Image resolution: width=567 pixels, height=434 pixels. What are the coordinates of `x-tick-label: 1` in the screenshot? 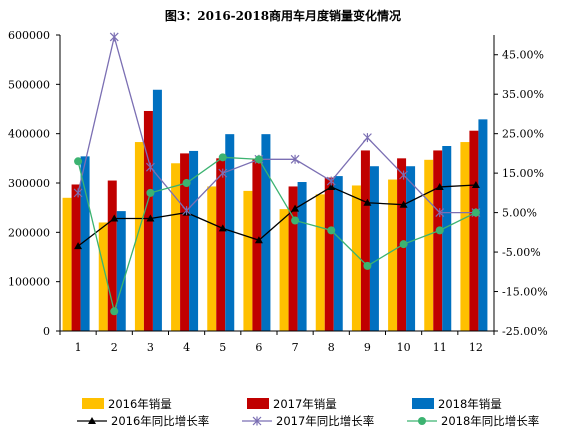 It's located at (78, 347).